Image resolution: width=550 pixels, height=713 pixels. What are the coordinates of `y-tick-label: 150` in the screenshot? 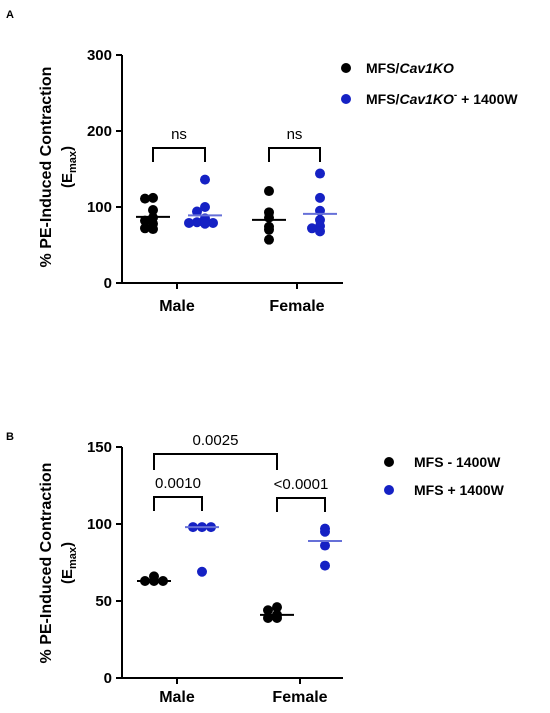 It's located at (99, 447).